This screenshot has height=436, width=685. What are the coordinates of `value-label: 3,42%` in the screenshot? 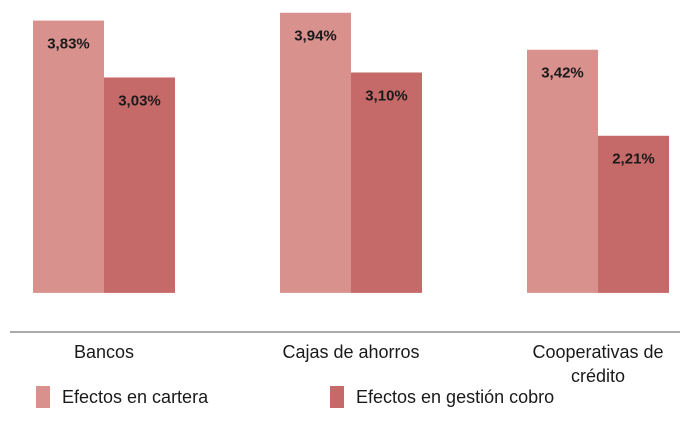 It's located at (562, 73).